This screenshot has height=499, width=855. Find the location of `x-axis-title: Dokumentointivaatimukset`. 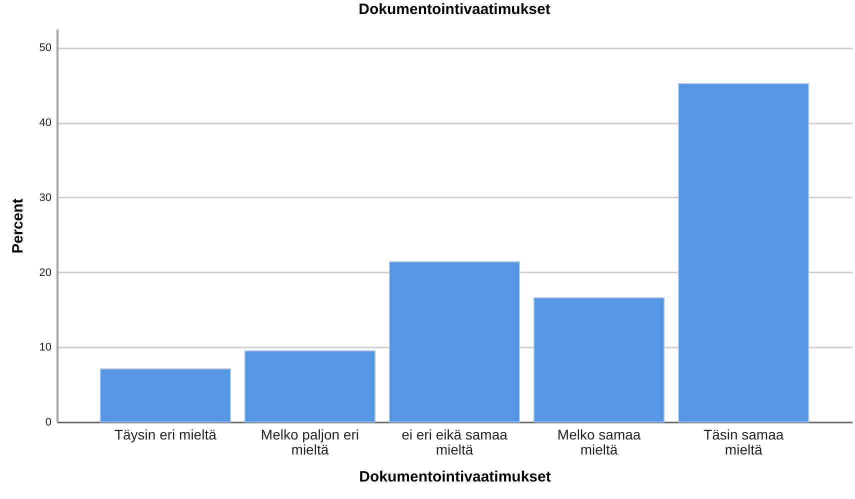

x-axis-title: Dokumentointivaatimukset is located at coordinates (455, 477).